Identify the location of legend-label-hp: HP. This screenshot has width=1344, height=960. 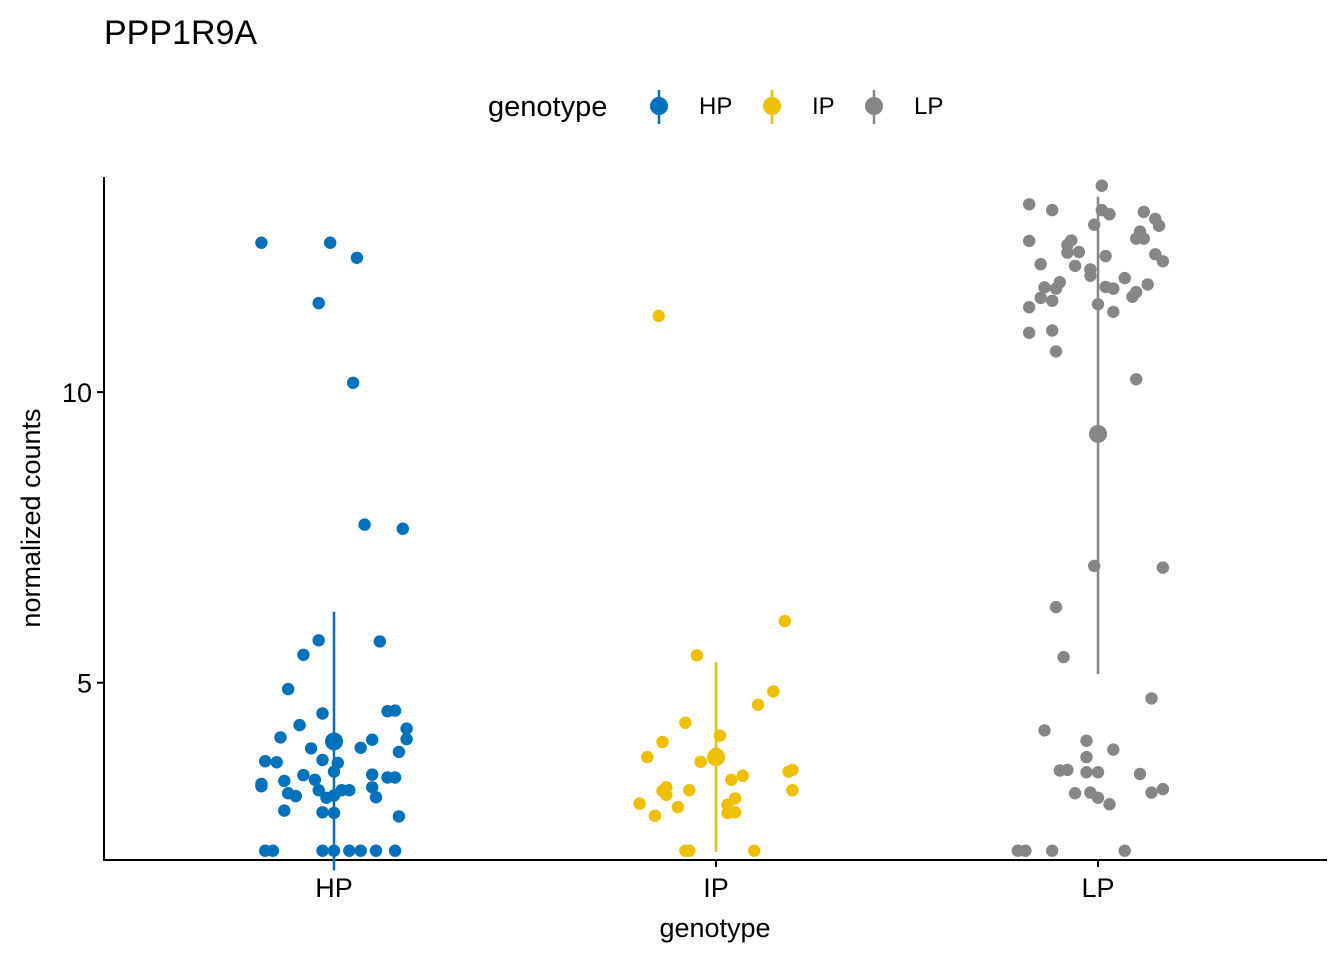
(715, 106).